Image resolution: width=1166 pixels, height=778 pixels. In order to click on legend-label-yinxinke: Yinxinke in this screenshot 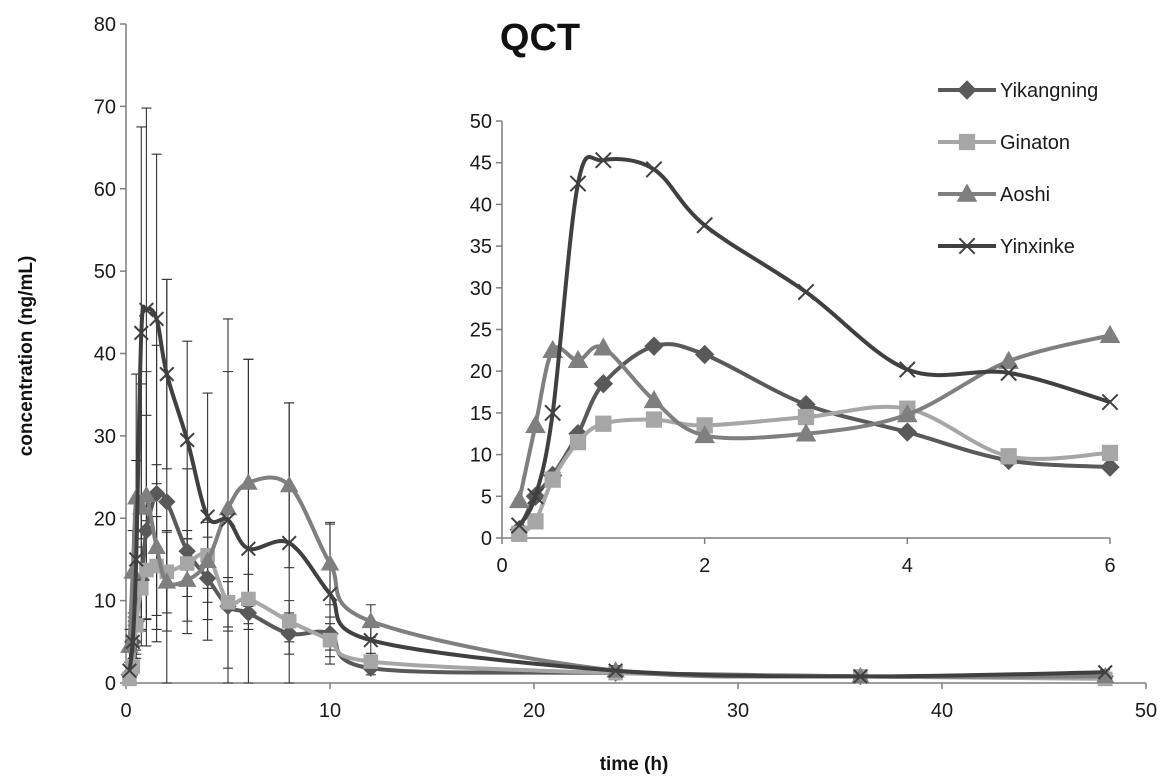, I will do `click(1037, 247)`.